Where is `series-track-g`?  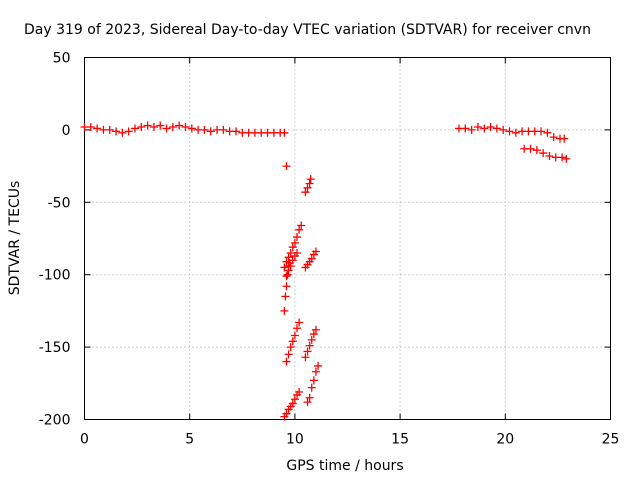
series-track-g is located at coordinates (310, 259).